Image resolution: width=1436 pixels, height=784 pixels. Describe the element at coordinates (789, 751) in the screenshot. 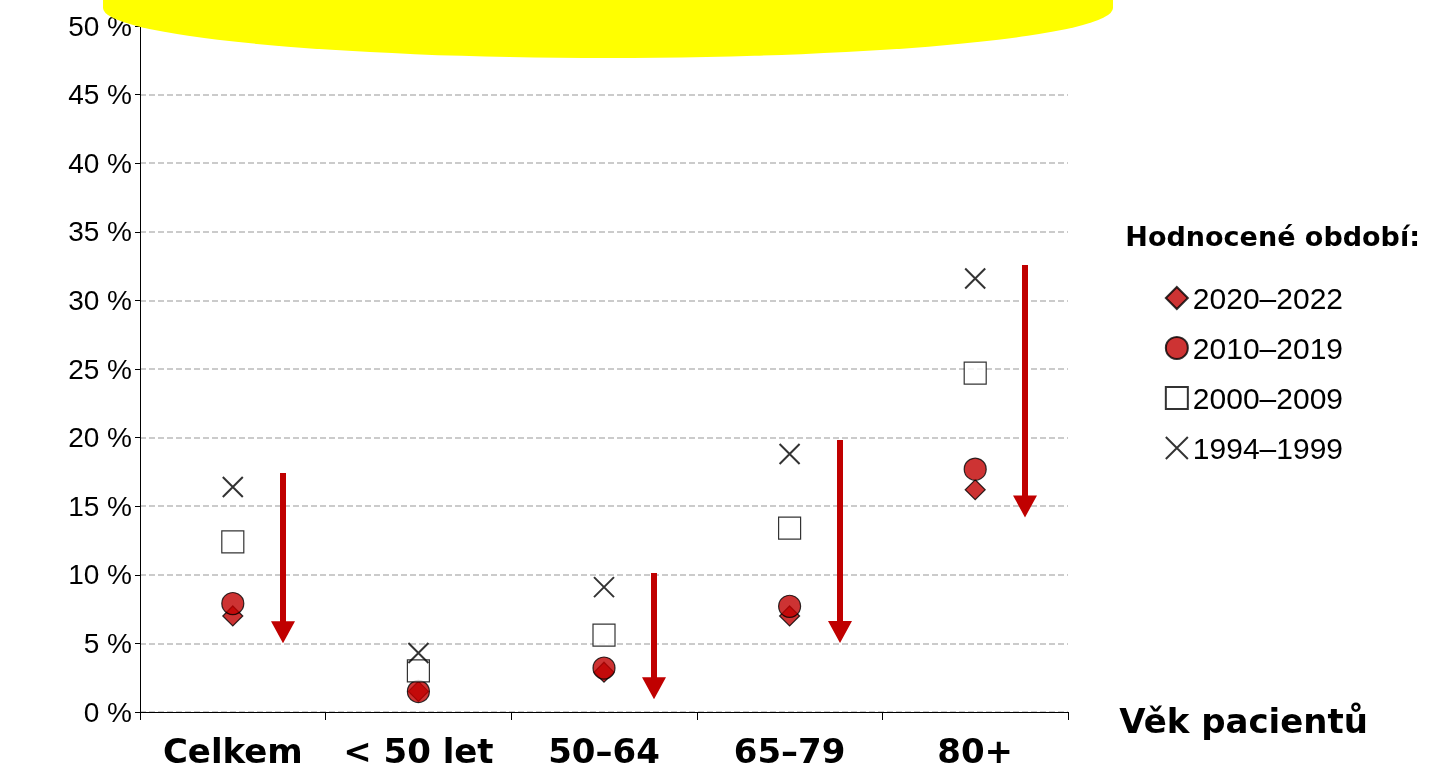

I see `x-tick-label: 65–79` at that location.